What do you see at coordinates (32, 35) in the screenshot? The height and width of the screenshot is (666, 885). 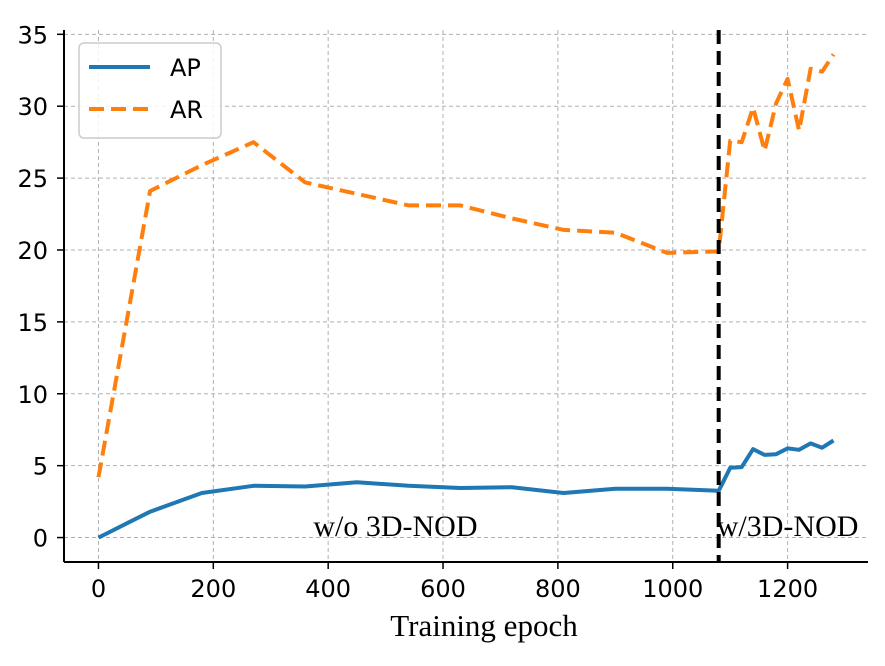 I see `y-tick-label: 35` at bounding box center [32, 35].